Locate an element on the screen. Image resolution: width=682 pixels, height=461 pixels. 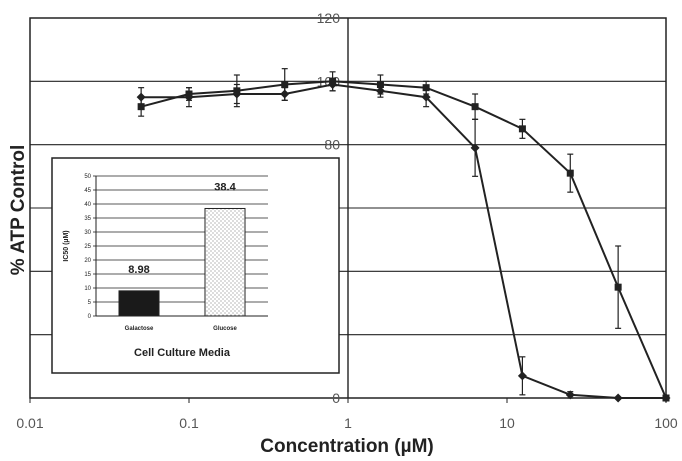
inset-y-tick-label-20: 20 is located at coordinates (87, 261).